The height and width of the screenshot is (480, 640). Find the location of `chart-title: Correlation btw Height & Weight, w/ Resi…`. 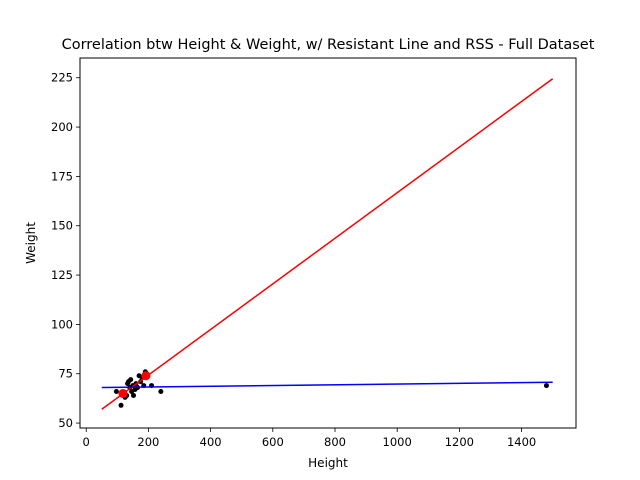

chart-title: Correlation btw Height & Weight, w/ Resi… is located at coordinates (328, 45).